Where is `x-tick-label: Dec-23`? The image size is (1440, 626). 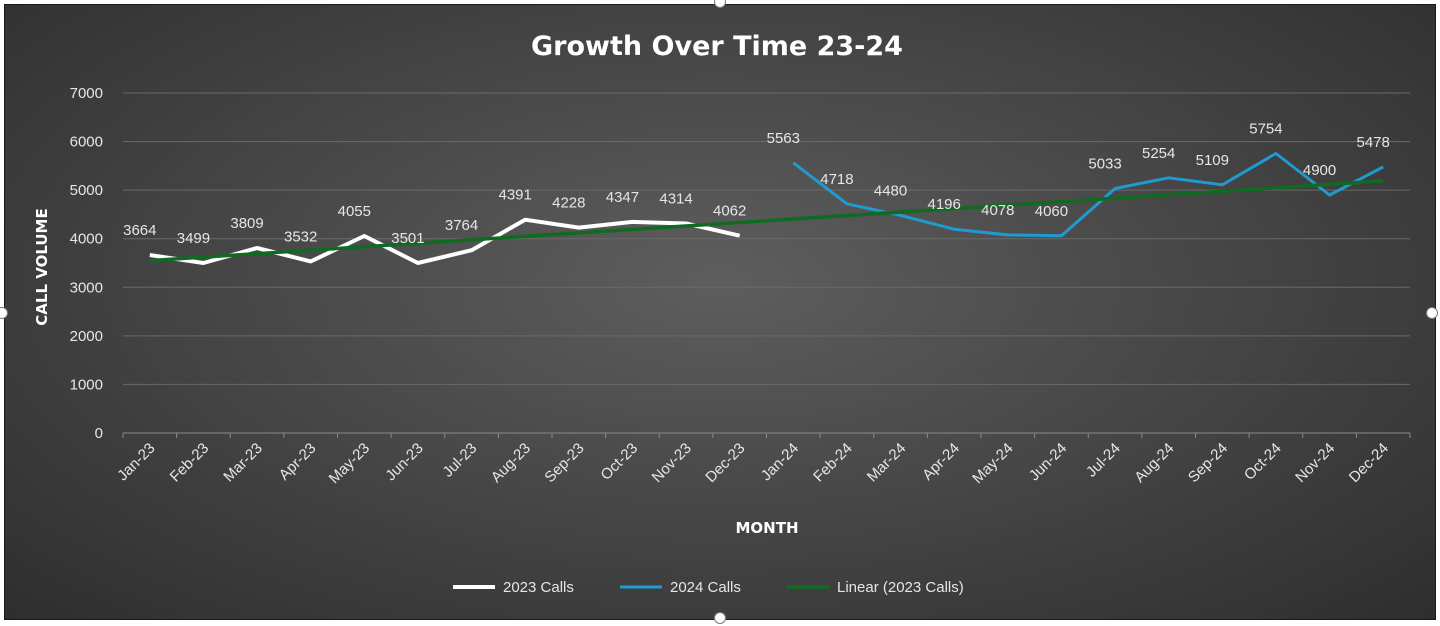 x-tick-label: Dec-23 is located at coordinates (725, 463).